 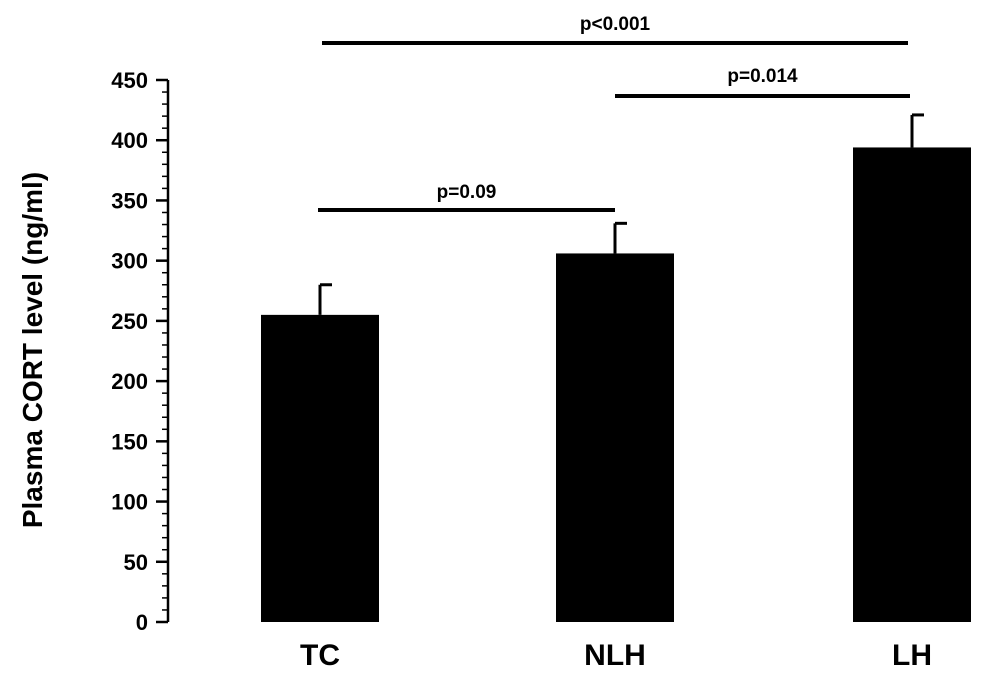 What do you see at coordinates (32, 350) in the screenshot?
I see `y-axis-label: Plasma CORT level (ng/ml)` at bounding box center [32, 350].